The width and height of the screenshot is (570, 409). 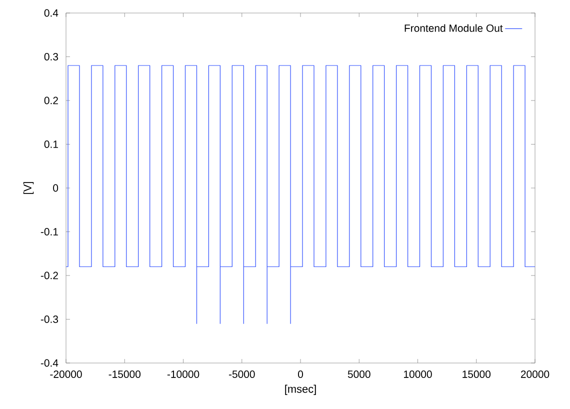 What do you see at coordinates (476, 374) in the screenshot?
I see `x-tick-label: 15000` at bounding box center [476, 374].